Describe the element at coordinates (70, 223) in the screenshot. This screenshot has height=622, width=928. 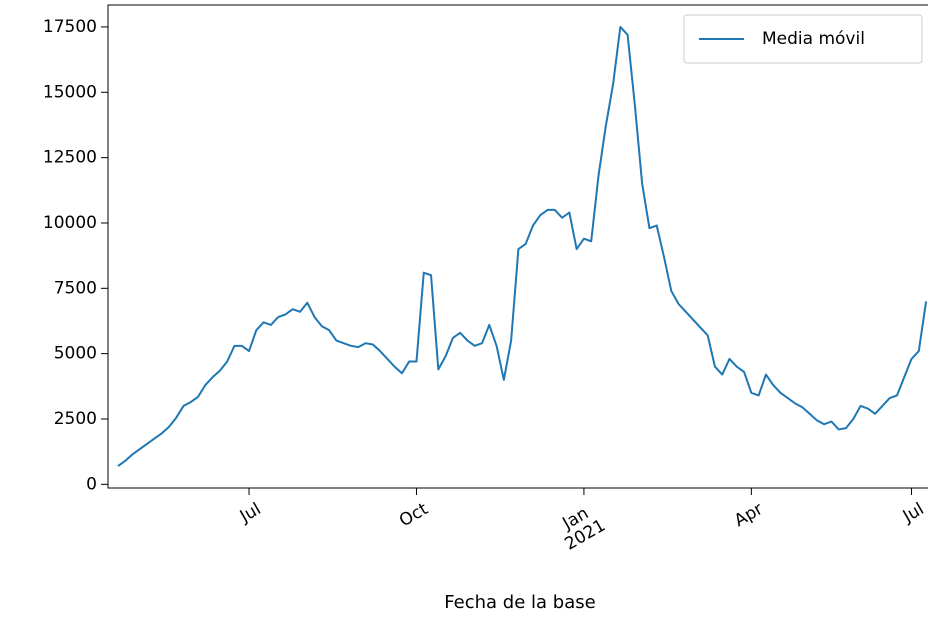
I see `y-tick-label: 10000` at that location.